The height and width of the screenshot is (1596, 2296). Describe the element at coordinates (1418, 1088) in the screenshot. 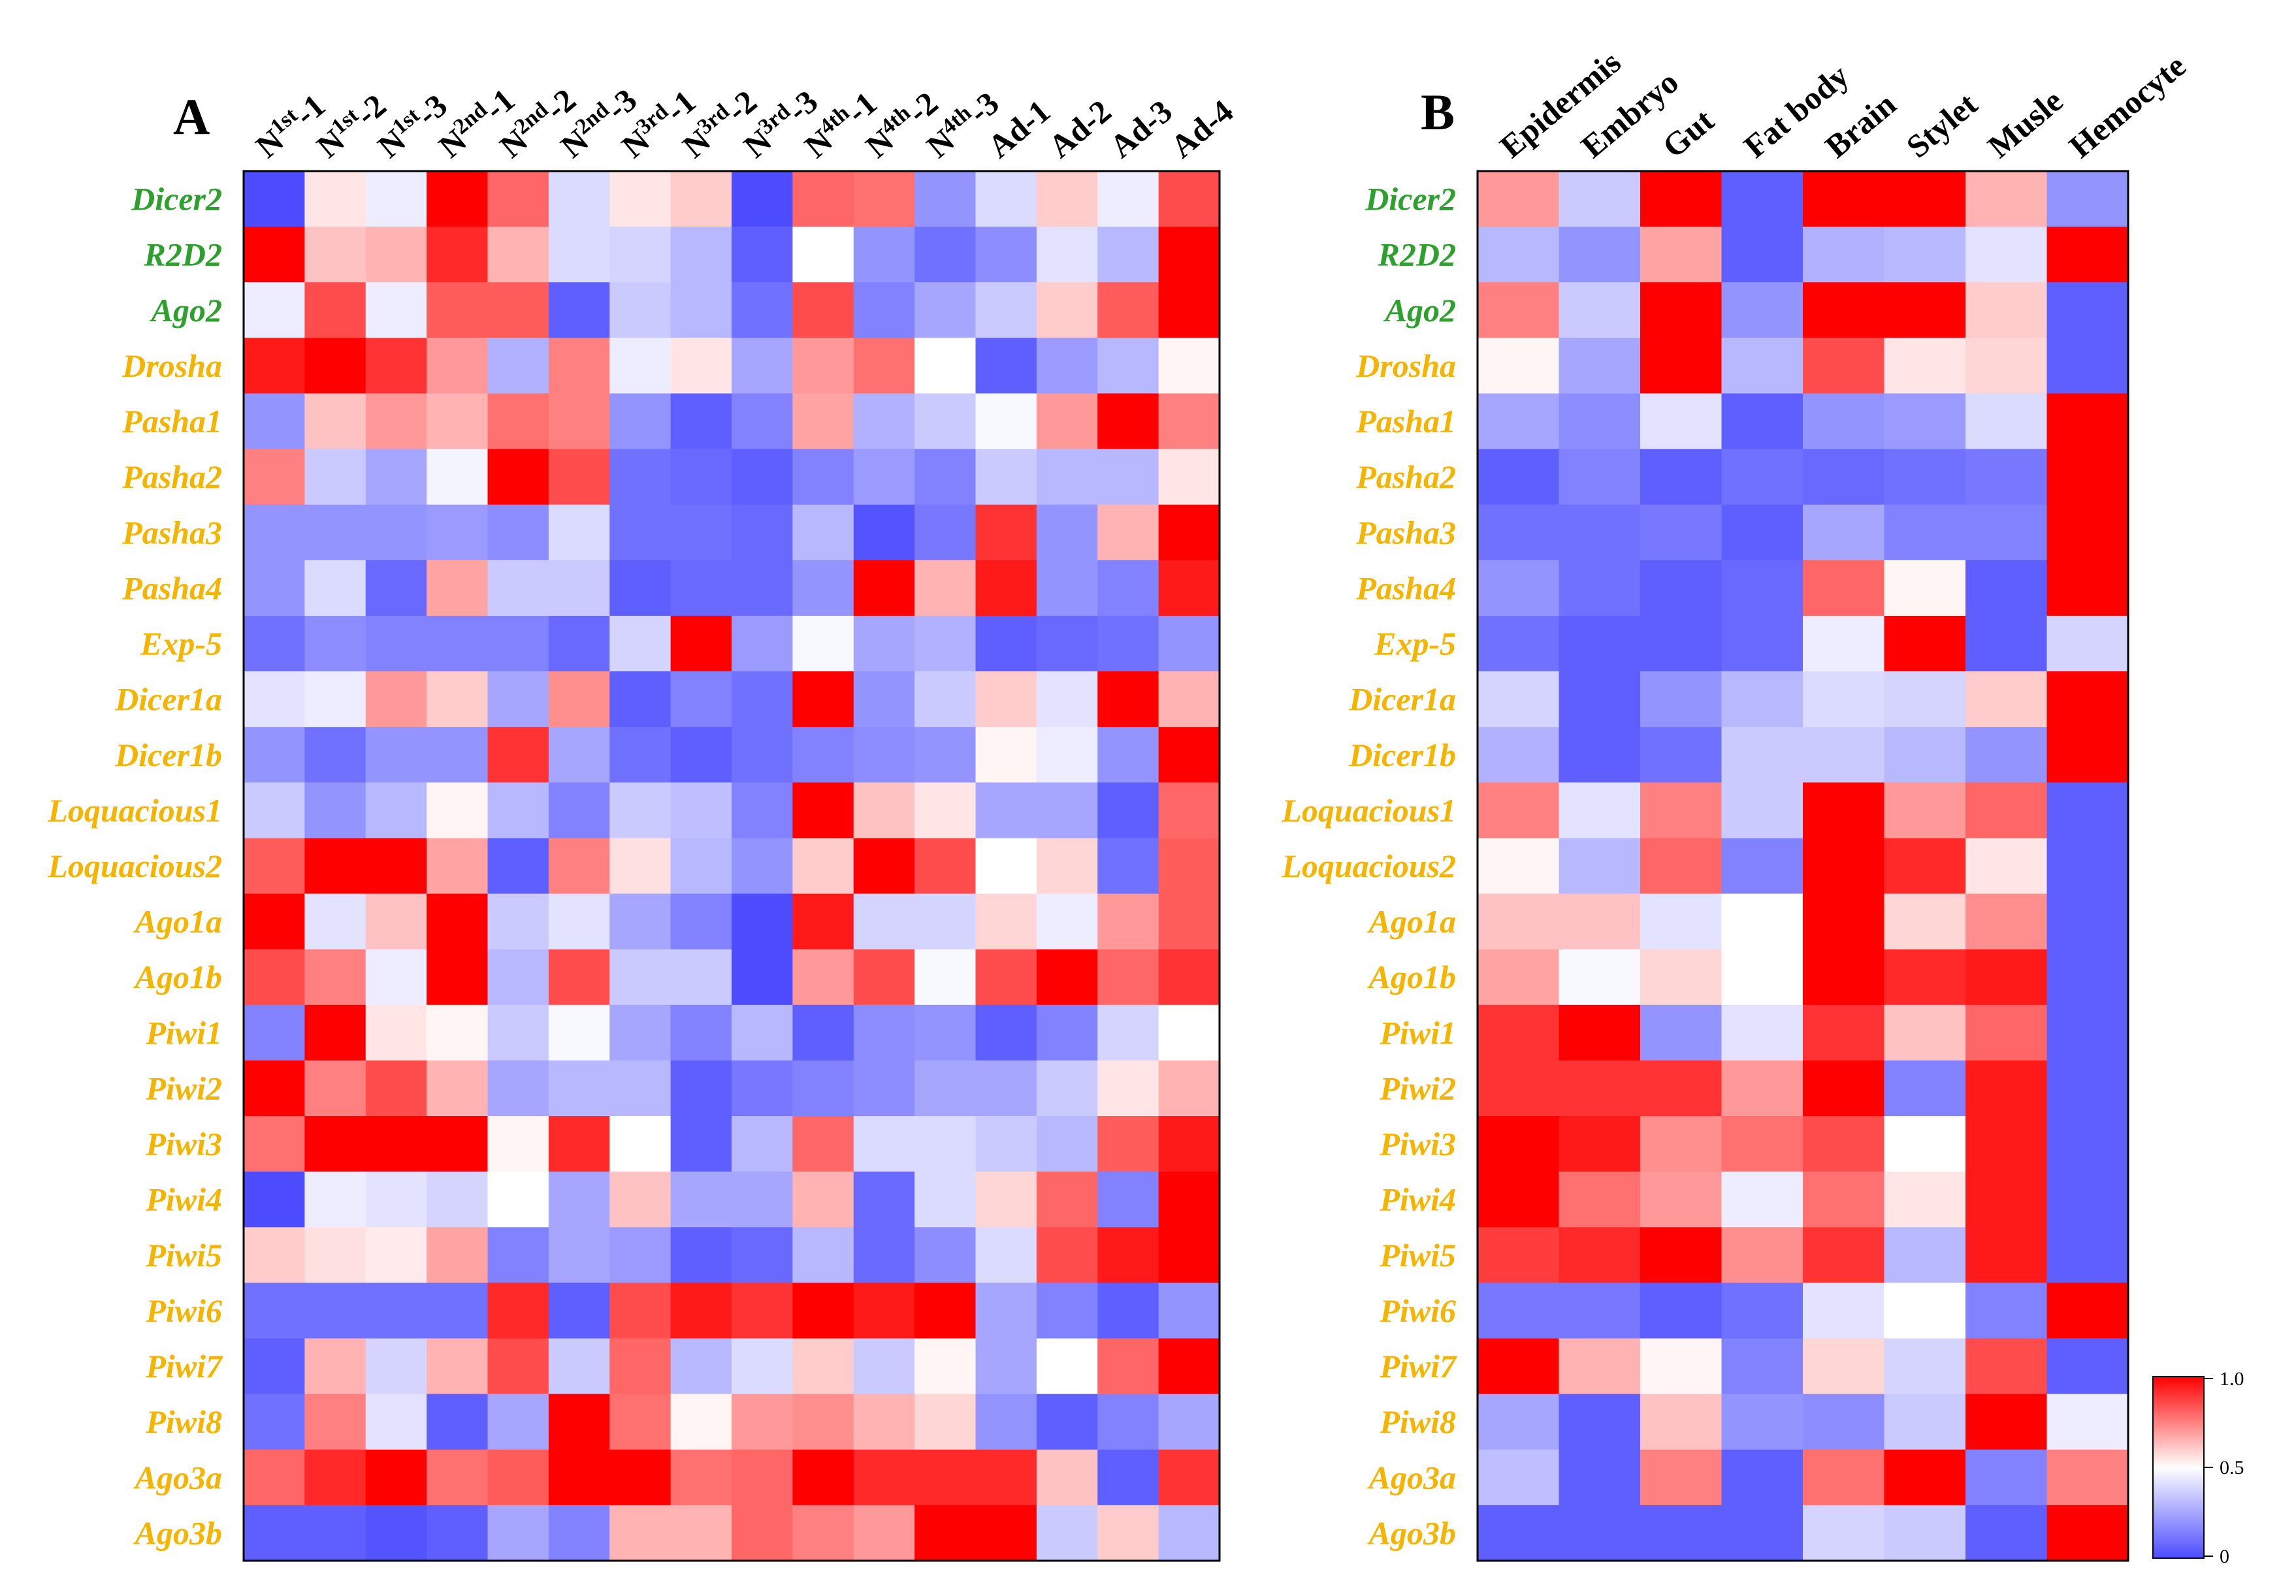

I see `panel-b-row-label-piwi2: Piwi2` at that location.